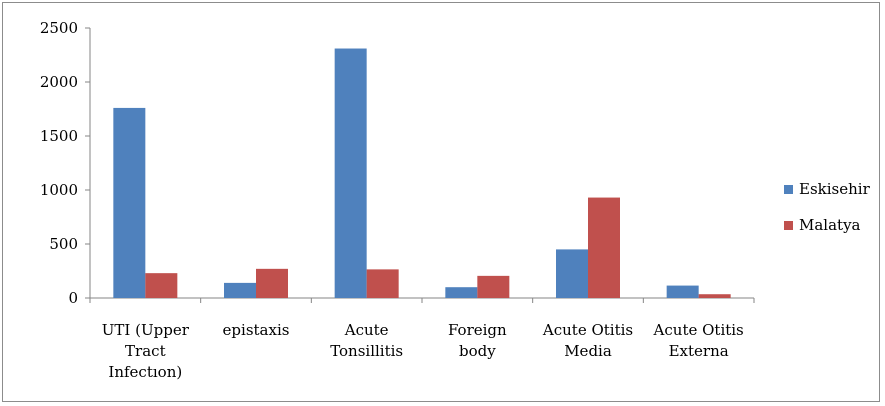  Describe the element at coordinates (366, 340) in the screenshot. I see `x-category-label: Acute Tonsillitis` at that location.